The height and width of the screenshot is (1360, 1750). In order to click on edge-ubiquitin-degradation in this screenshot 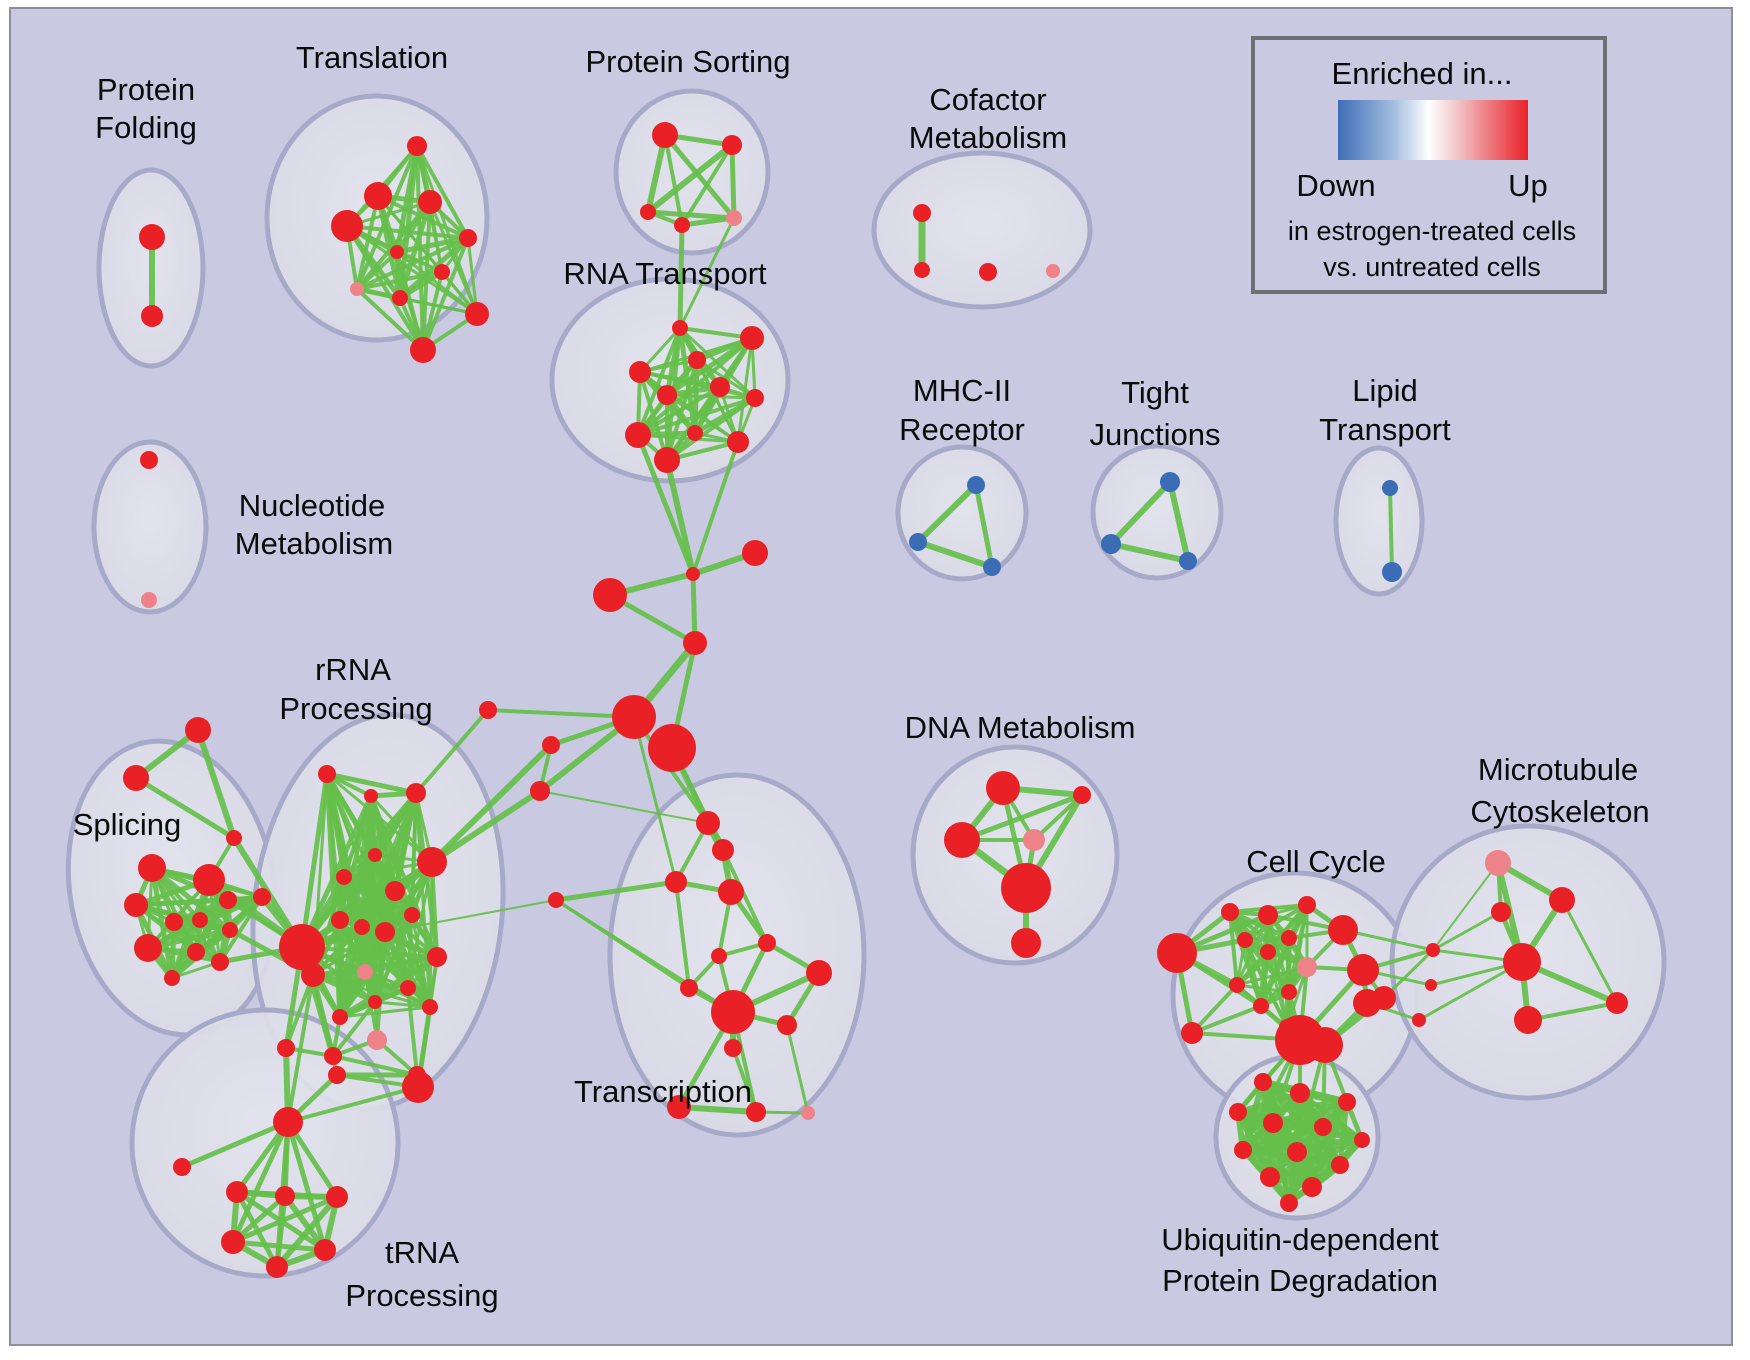, I will do `click(1292, 1107)`.